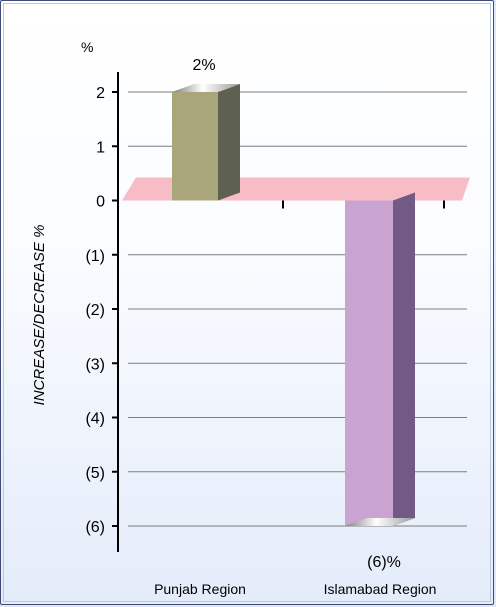  I want to click on y-tick-label-4: (2), so click(95, 310).